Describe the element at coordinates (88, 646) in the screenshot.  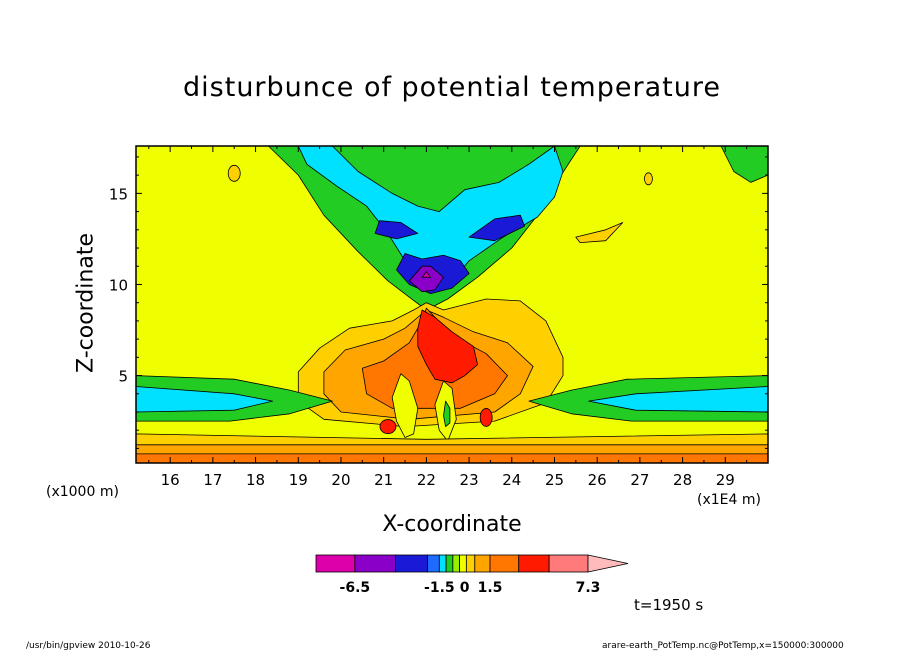
I see `footer-left: /usr/bin/gpview 2010-10-26` at that location.